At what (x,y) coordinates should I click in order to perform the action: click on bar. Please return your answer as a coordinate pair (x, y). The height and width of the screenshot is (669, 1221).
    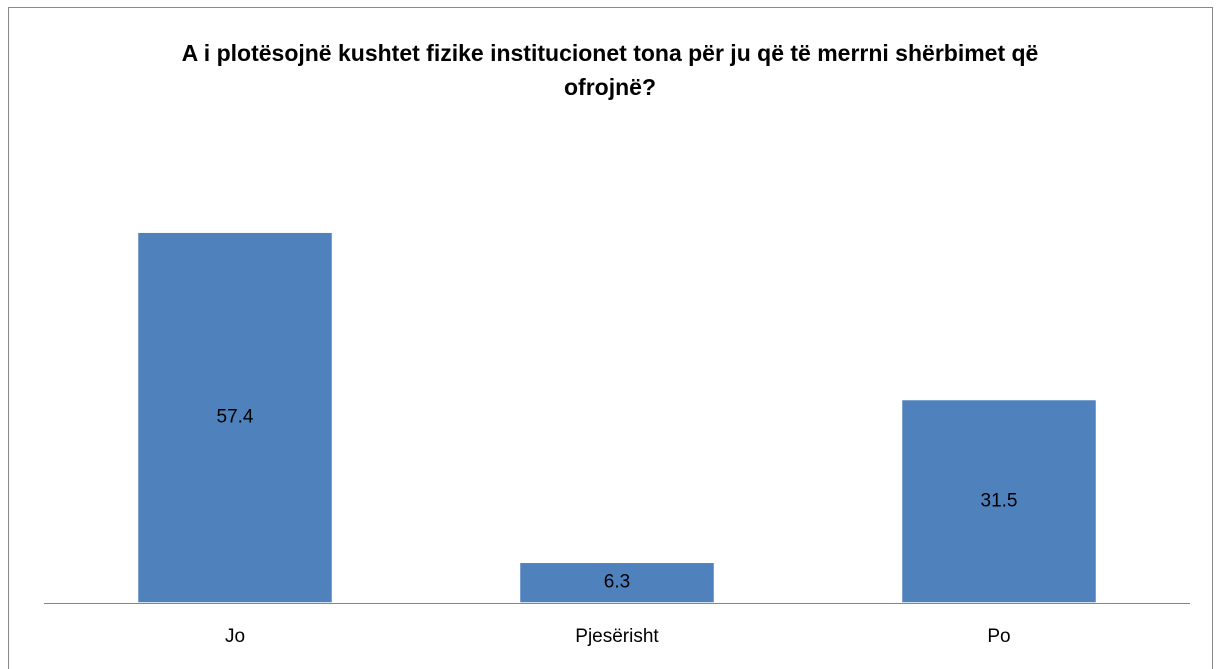
    Looking at the image, I should click on (999, 501).